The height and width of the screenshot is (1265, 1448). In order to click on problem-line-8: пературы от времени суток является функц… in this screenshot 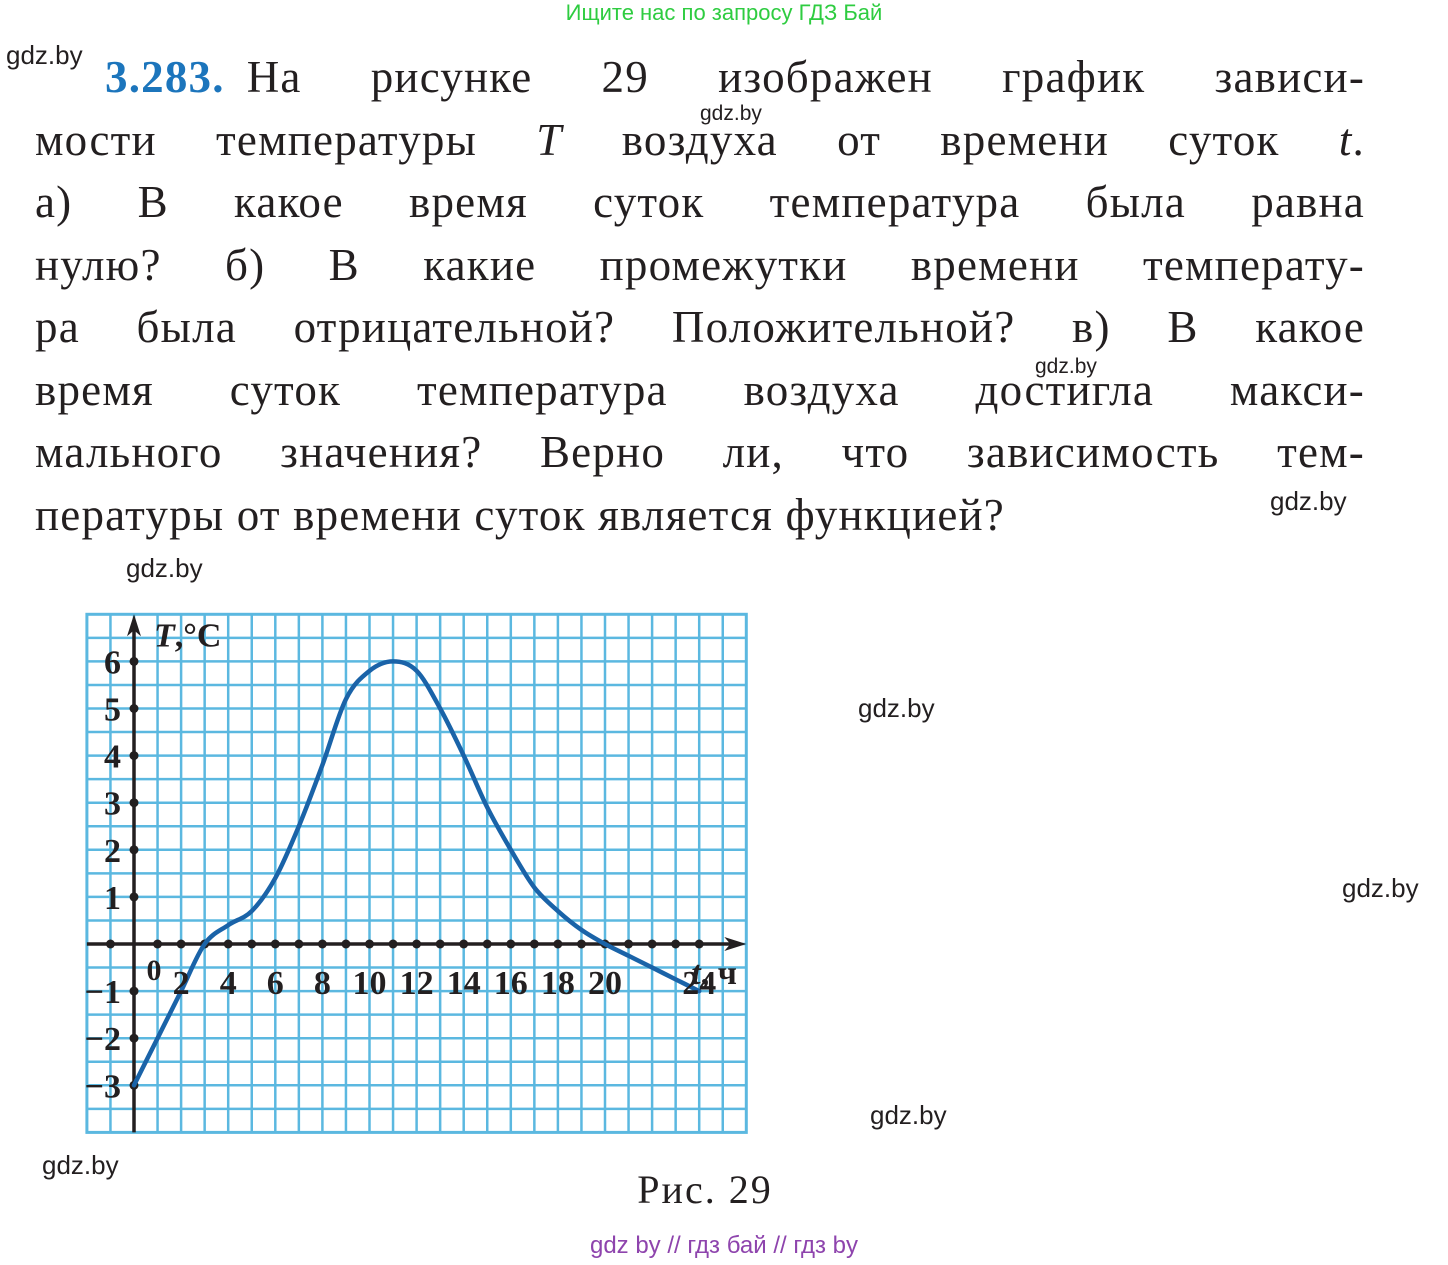, I will do `click(520, 514)`.